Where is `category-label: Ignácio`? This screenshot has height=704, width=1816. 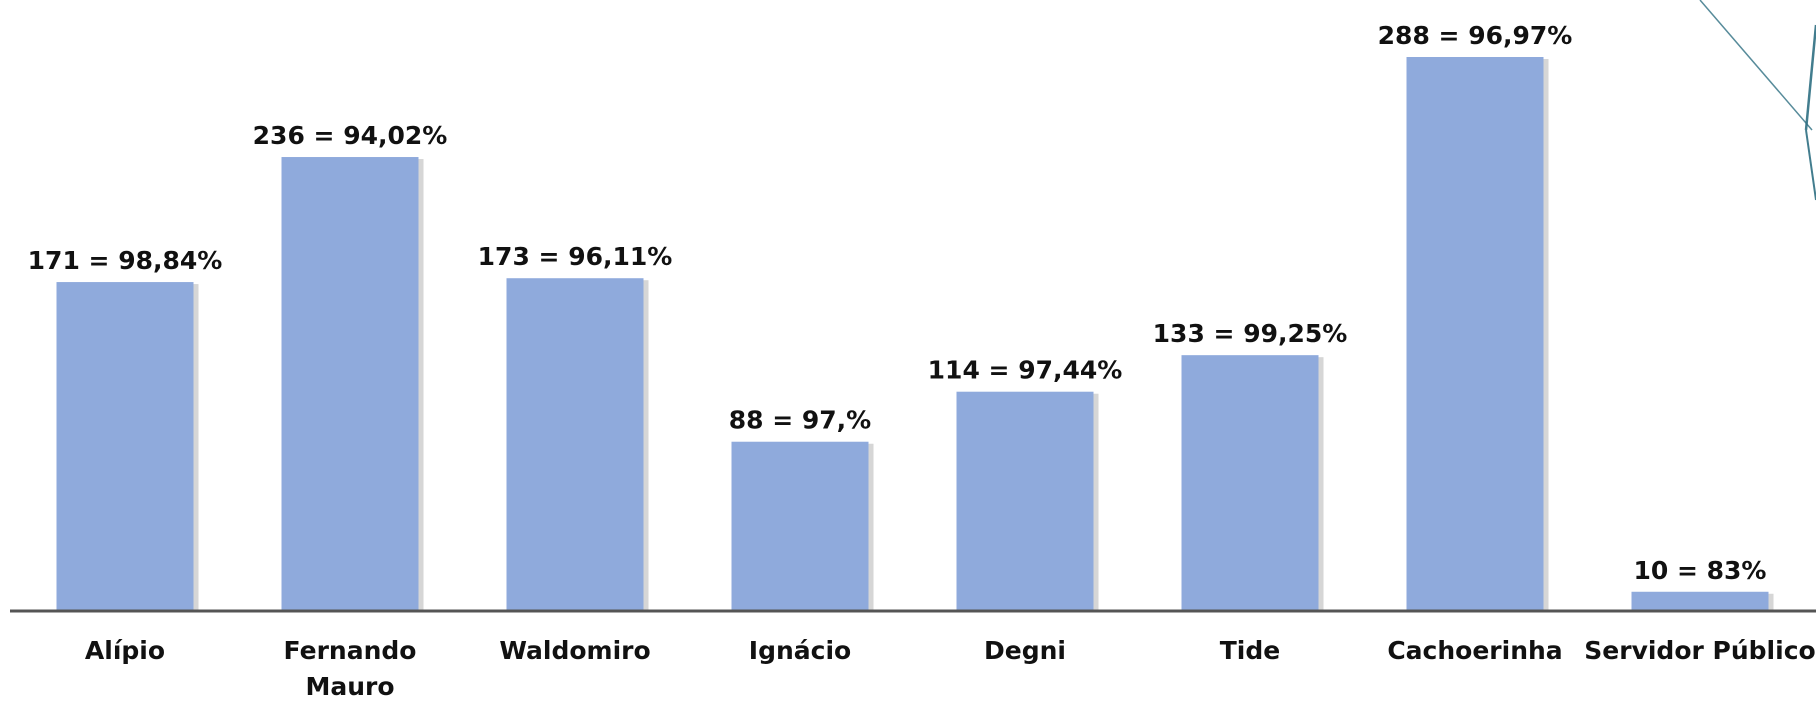 category-label: Ignácio is located at coordinates (800, 650).